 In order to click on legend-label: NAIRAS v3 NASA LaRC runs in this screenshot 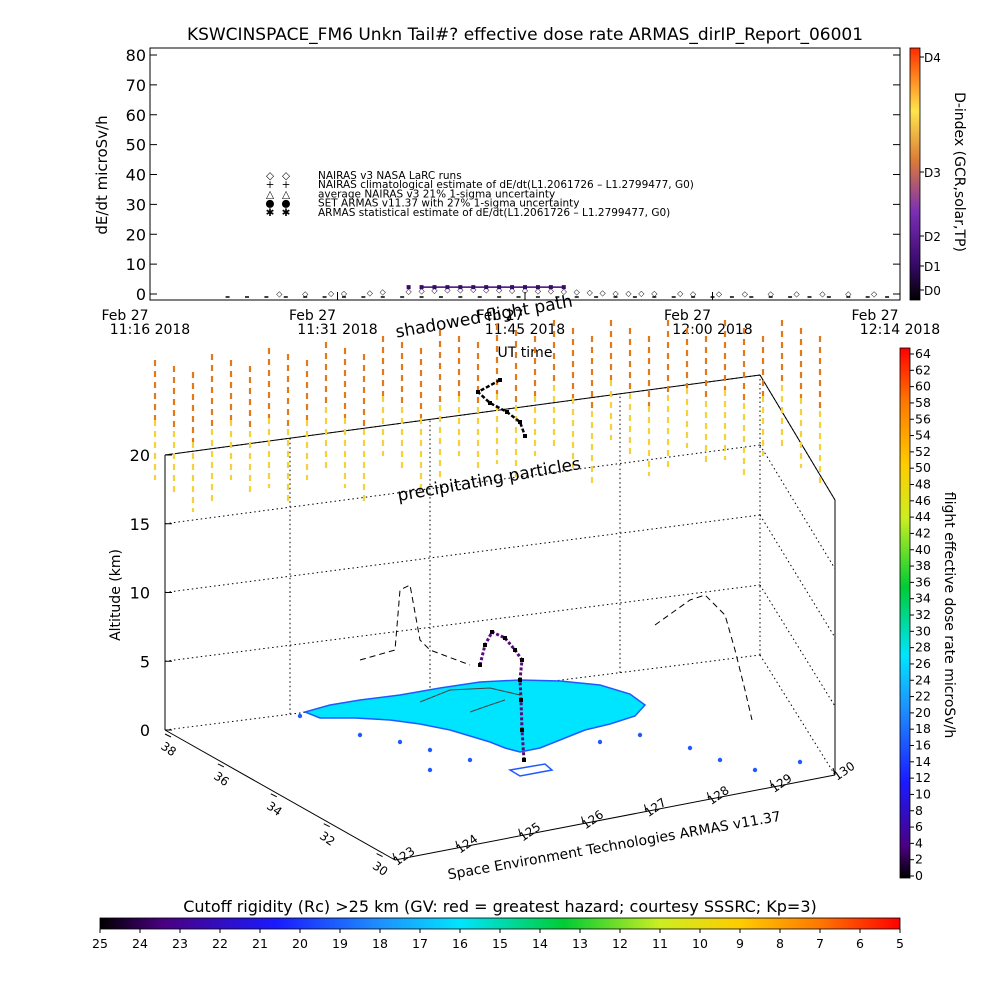, I will do `click(390, 176)`.